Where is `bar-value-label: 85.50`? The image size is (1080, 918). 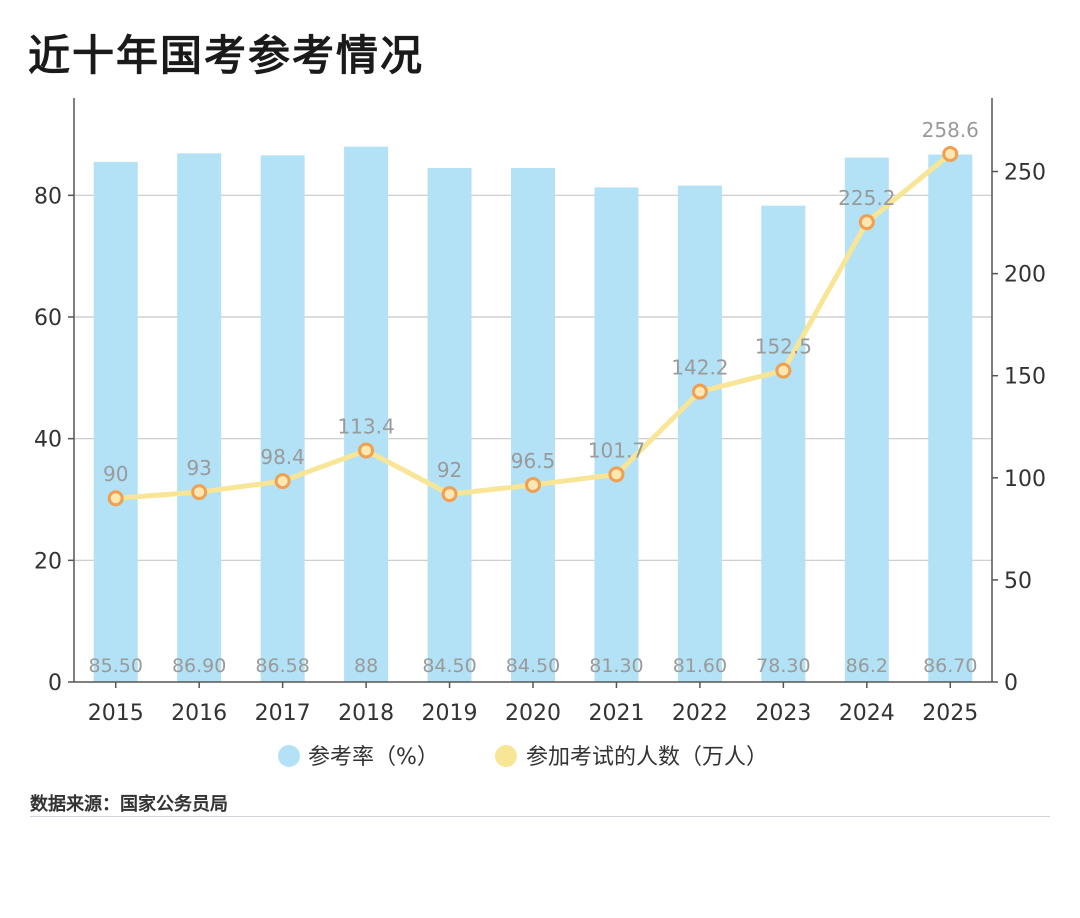 bar-value-label: 85.50 is located at coordinates (116, 666).